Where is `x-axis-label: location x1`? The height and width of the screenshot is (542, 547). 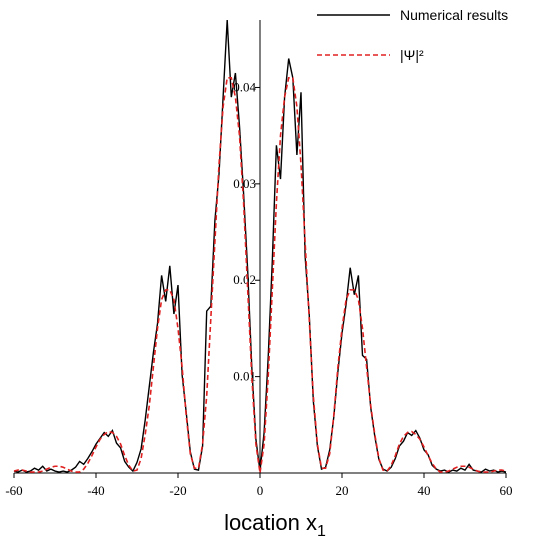
x-axis-label: location x1 is located at coordinates (275, 525).